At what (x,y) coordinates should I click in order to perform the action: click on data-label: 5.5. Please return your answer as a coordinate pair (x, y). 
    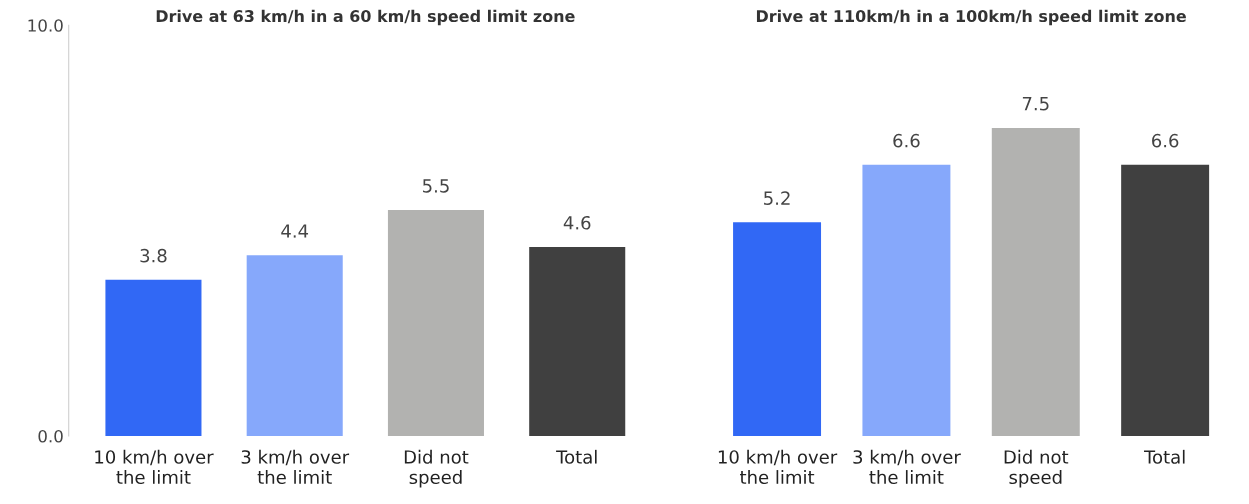
    Looking at the image, I should click on (436, 186).